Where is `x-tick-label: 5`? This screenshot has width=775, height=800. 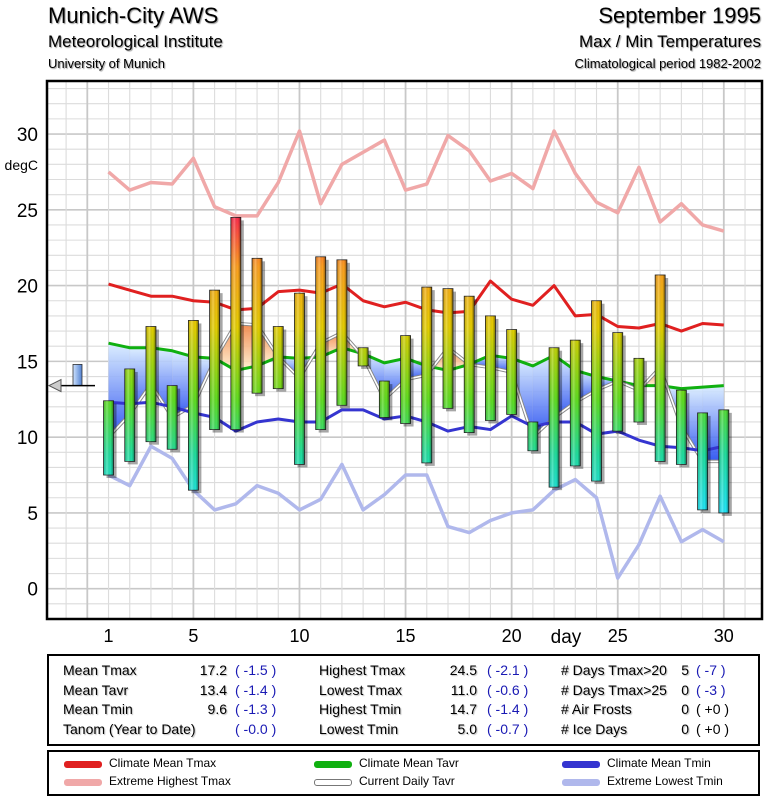
x-tick-label: 5 is located at coordinates (193, 636).